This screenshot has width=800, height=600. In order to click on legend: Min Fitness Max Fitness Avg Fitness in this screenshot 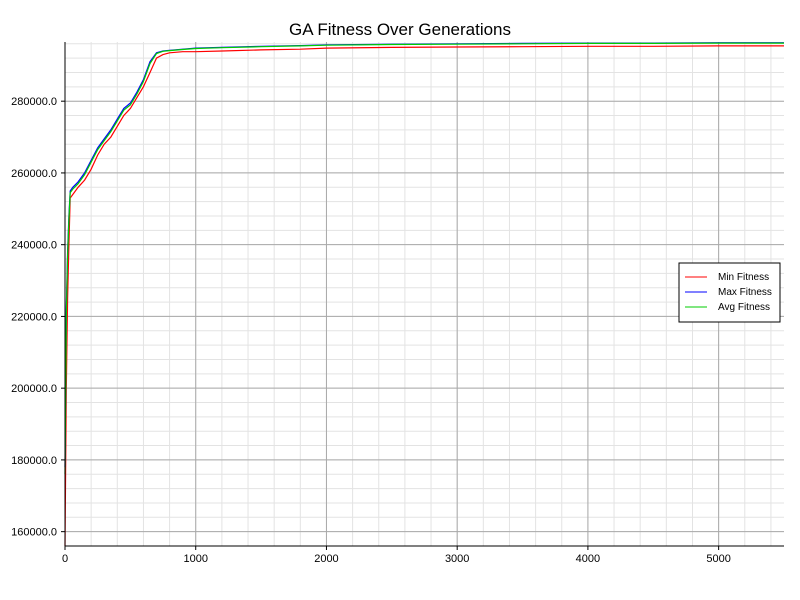, I will do `click(729, 292)`.